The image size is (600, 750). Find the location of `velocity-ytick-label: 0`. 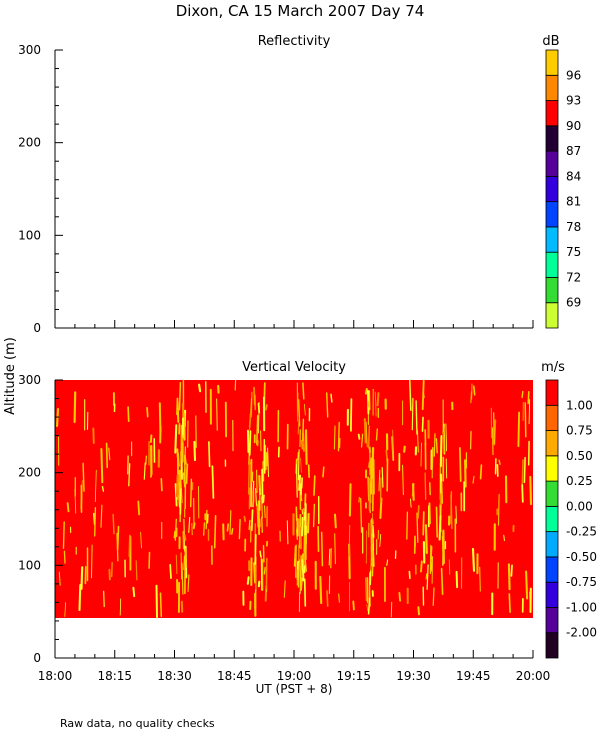

velocity-ytick-label: 0 is located at coordinates (37, 658).